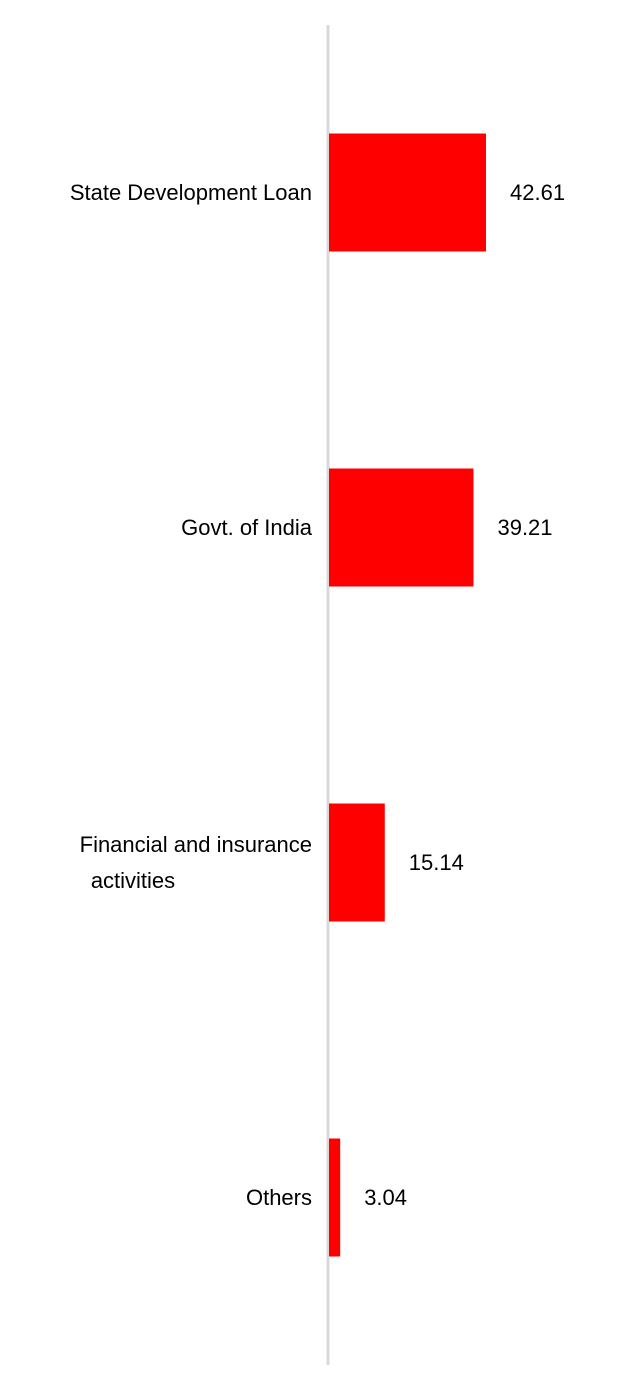 Image resolution: width=617 pixels, height=1388 pixels. What do you see at coordinates (385, 1197) in the screenshot?
I see `data-label: 3.04` at bounding box center [385, 1197].